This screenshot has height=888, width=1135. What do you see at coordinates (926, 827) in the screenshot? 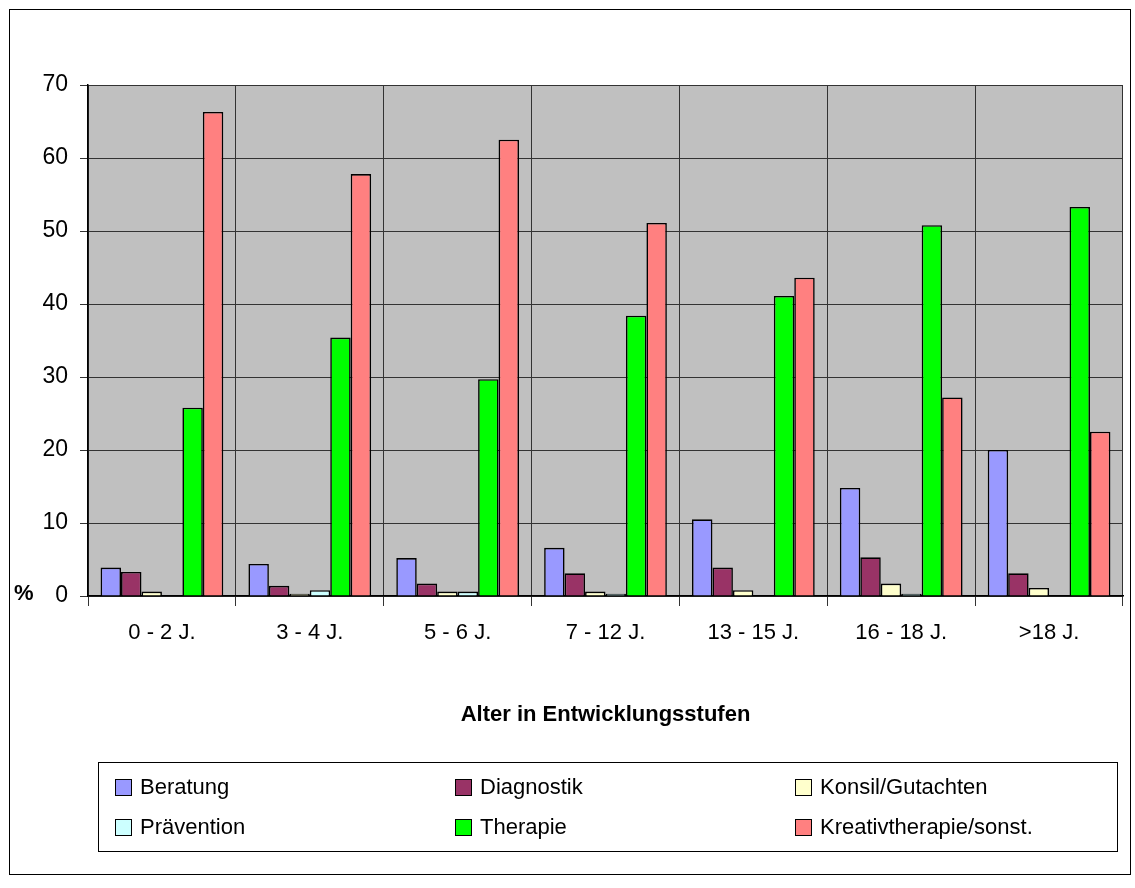
I see `legend-label: Kreativtherapie/sonst.` at bounding box center [926, 827].